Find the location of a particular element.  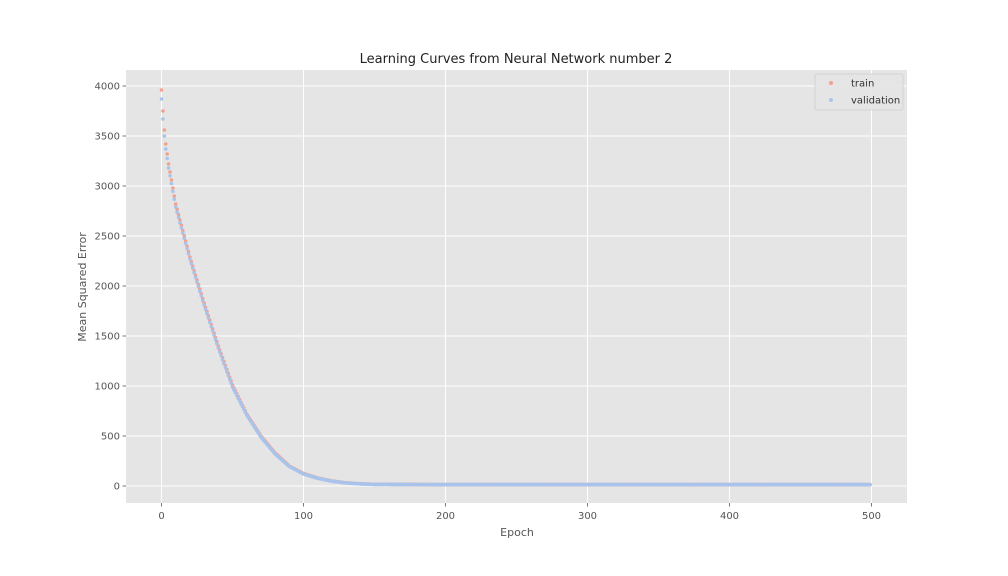

x-tick-label: 300 is located at coordinates (587, 516).